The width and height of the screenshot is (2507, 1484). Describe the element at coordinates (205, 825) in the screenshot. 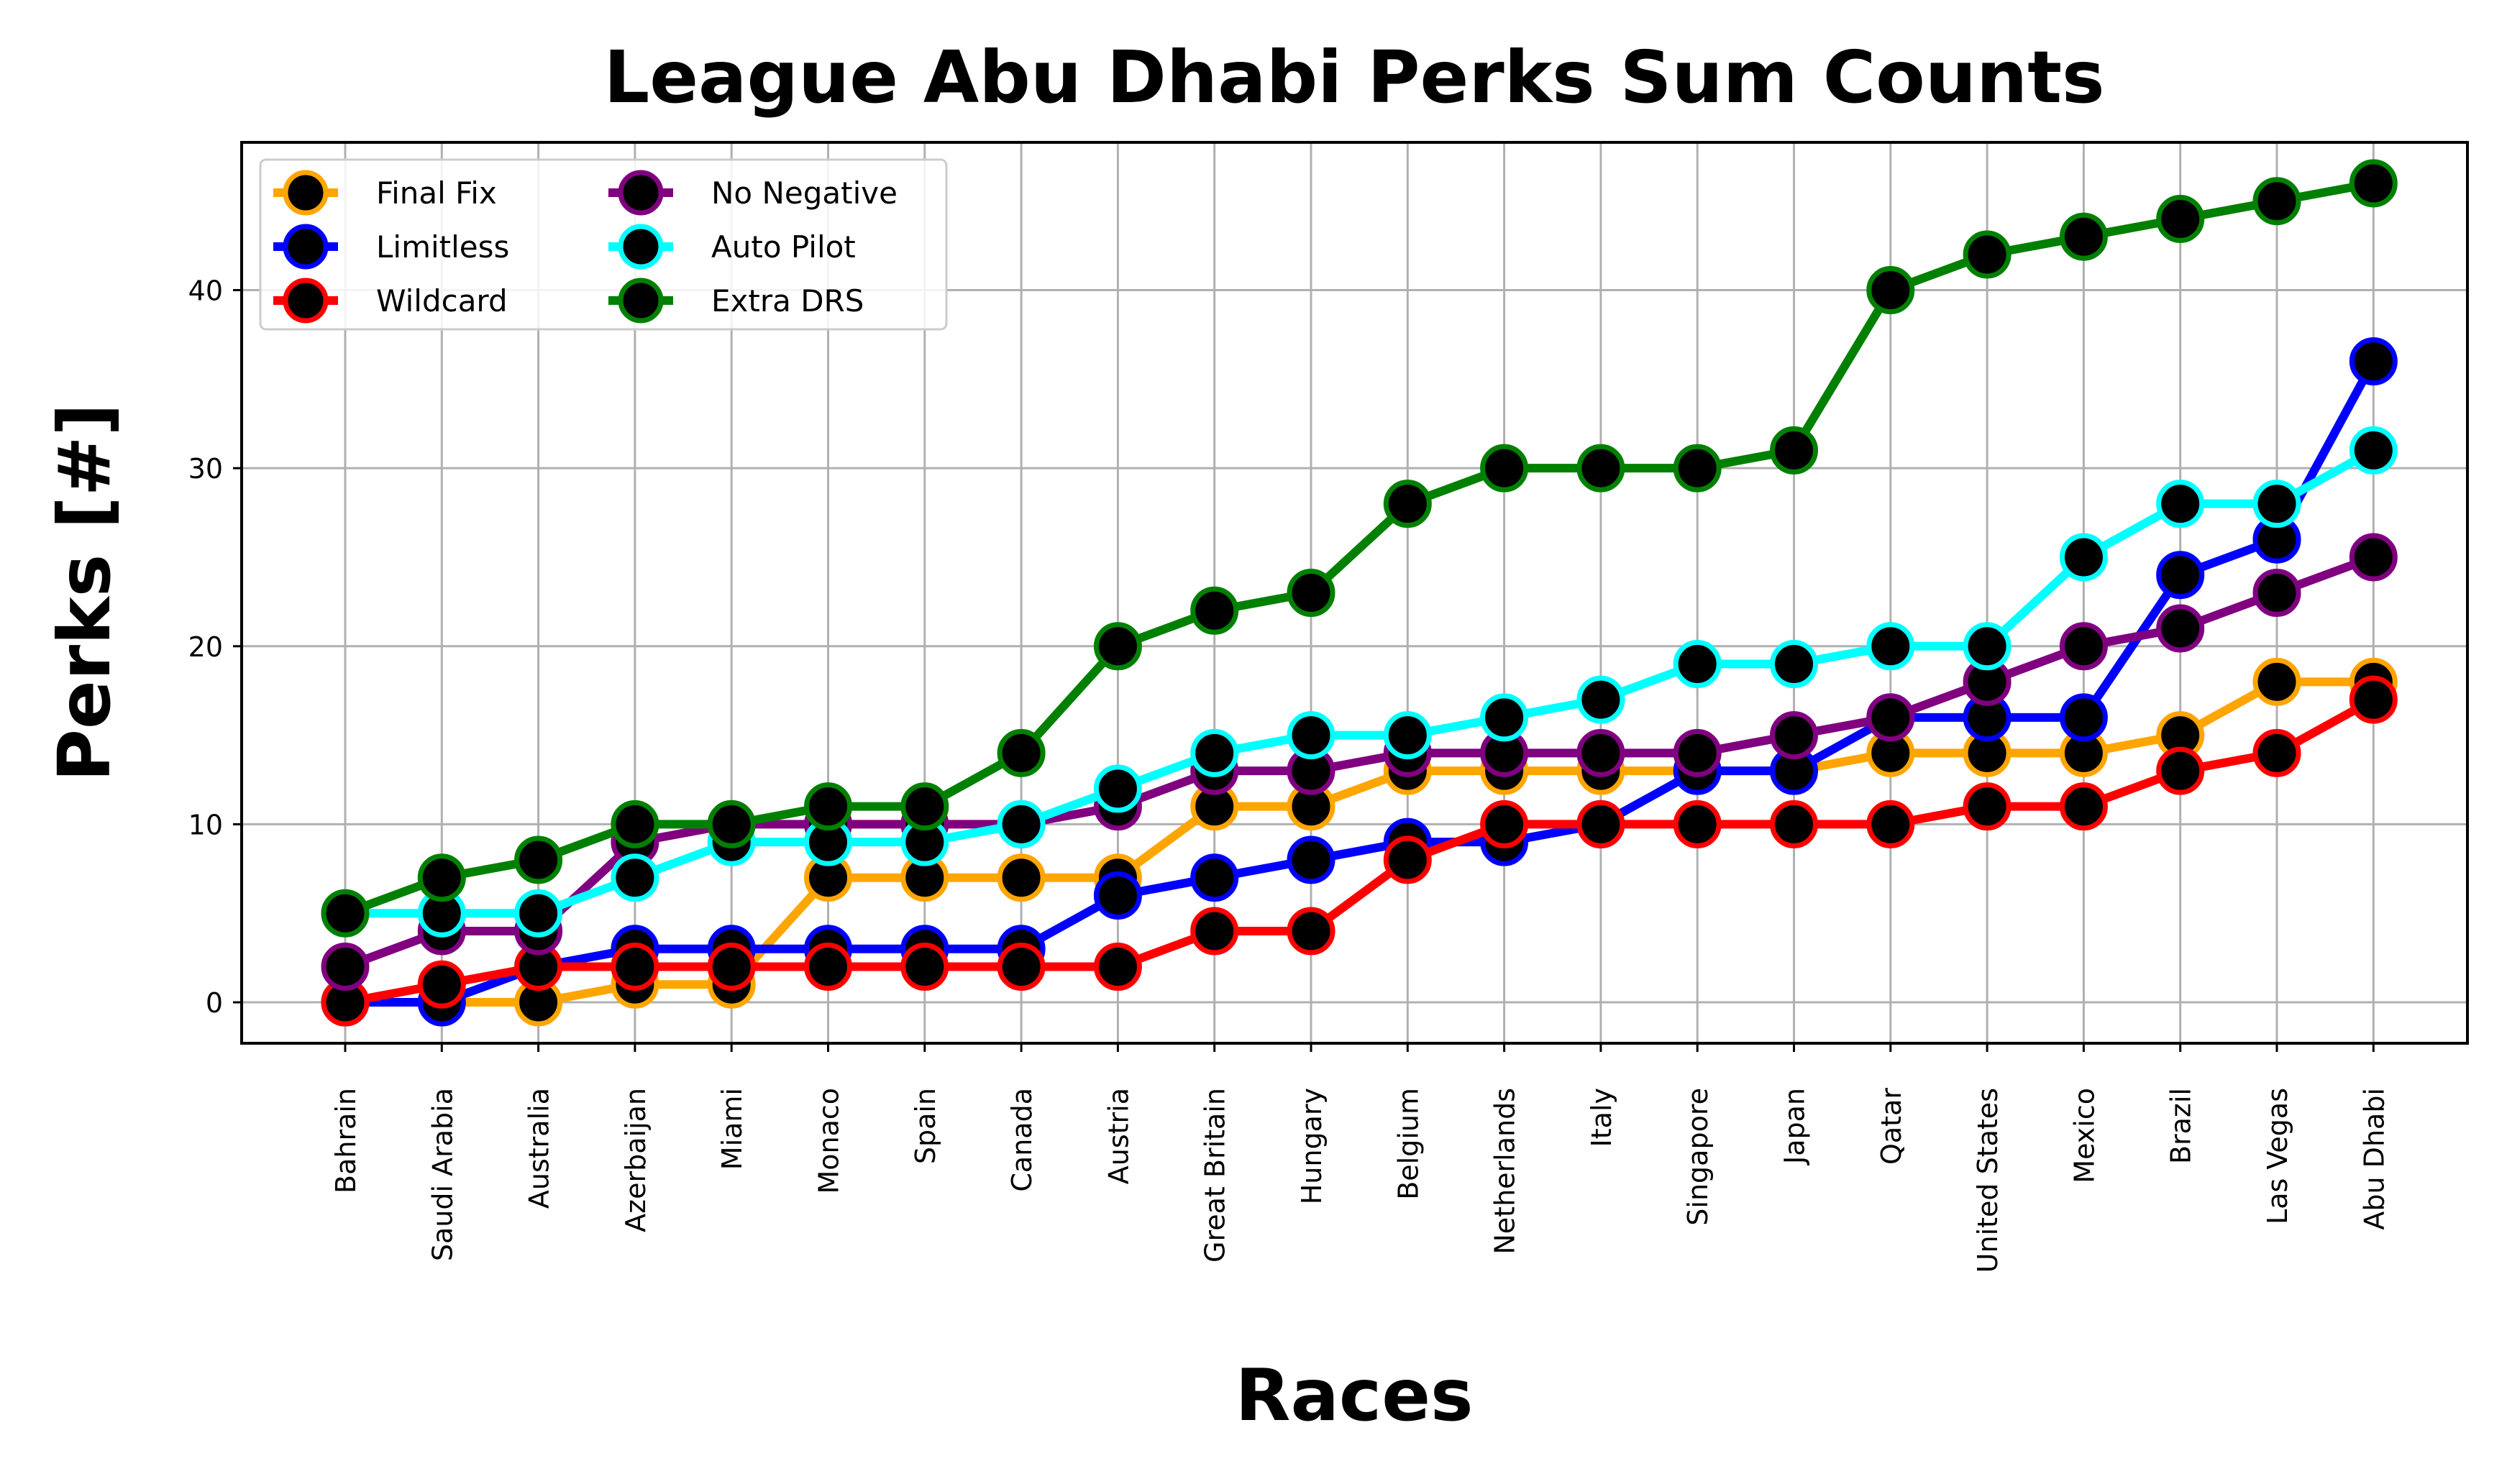

I see `y-tick-label: 10` at that location.